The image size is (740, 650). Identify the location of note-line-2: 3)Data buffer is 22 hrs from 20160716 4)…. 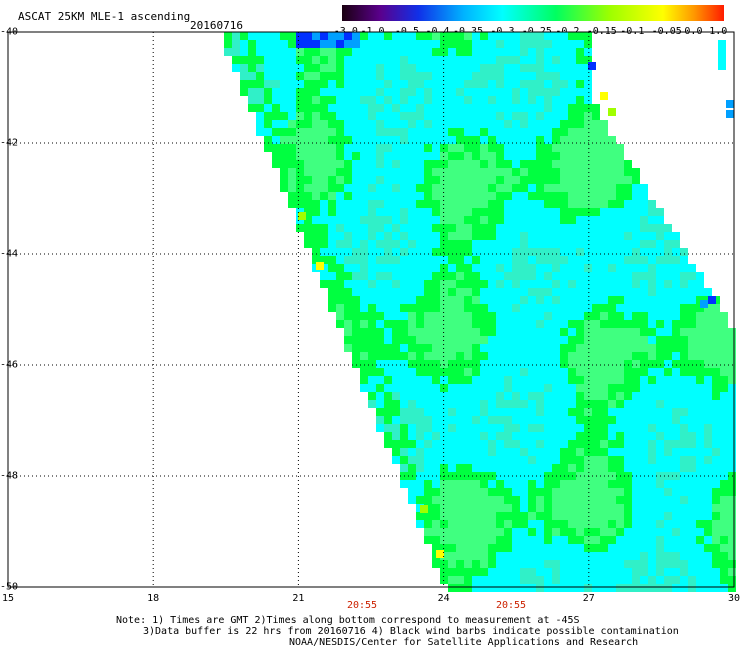
(411, 631).